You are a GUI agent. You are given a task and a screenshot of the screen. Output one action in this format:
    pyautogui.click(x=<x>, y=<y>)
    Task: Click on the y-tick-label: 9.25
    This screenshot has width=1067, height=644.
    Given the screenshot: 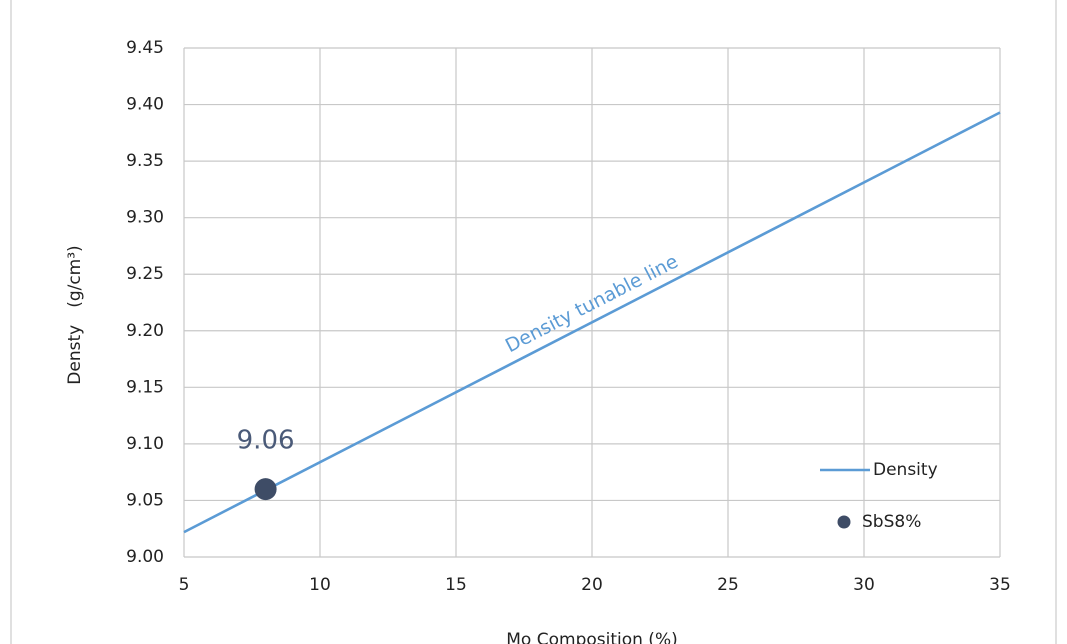 What is the action you would take?
    pyautogui.click(x=145, y=274)
    